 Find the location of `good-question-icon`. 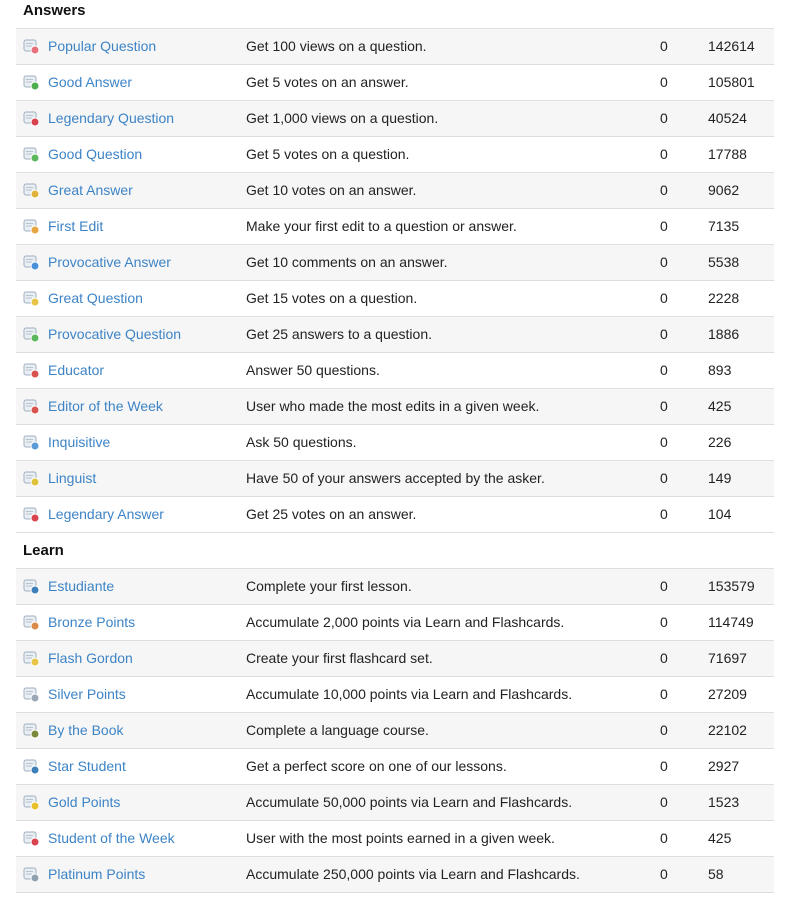

good-question-icon is located at coordinates (31, 155).